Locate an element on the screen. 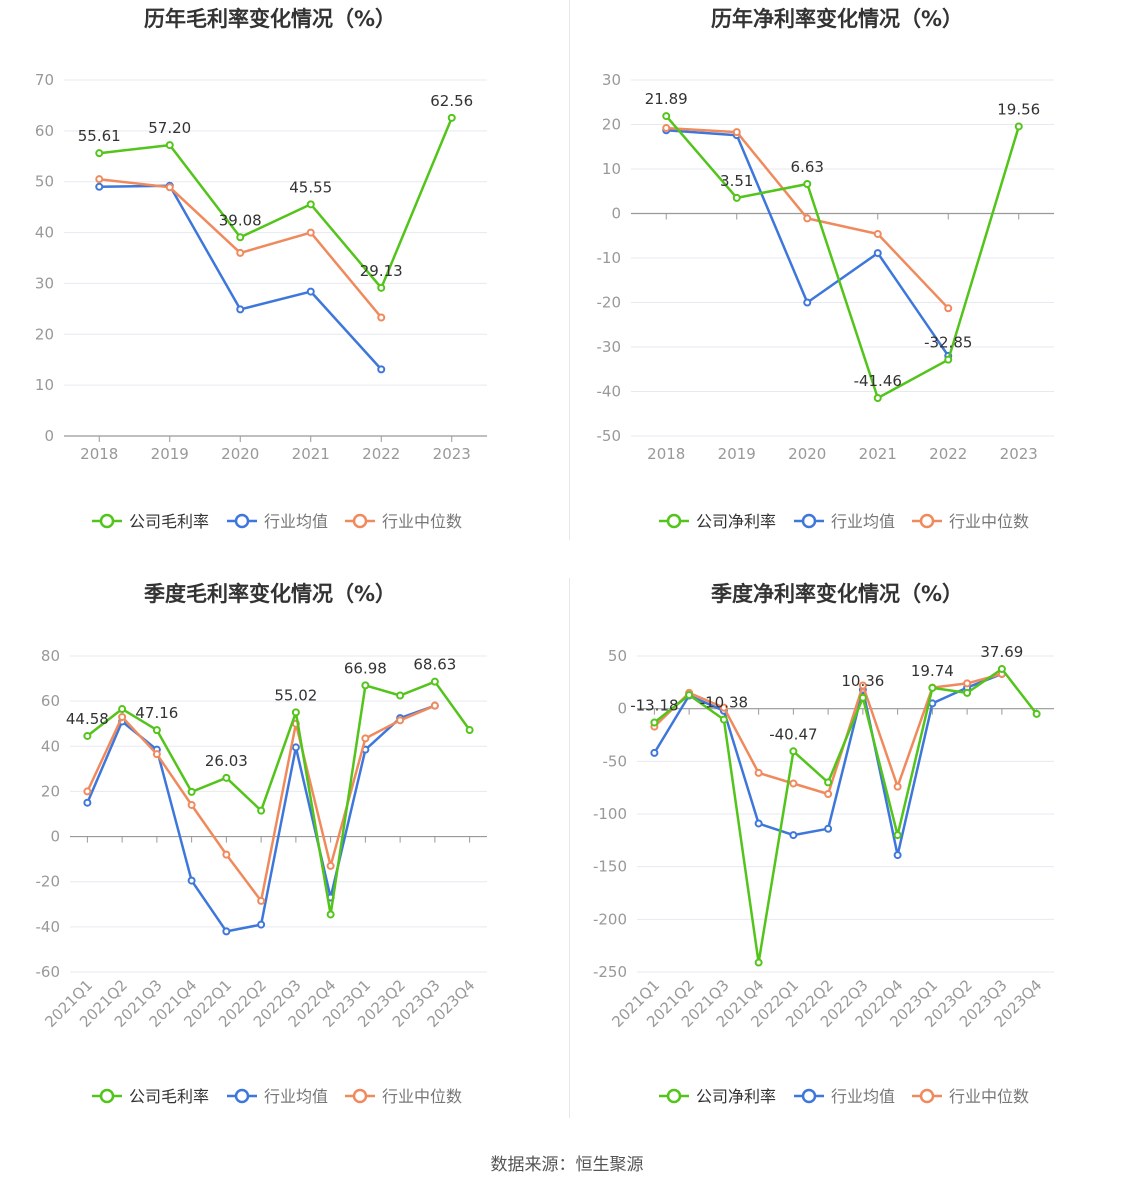 The height and width of the screenshot is (1188, 1134). data-source-label: 数据来源：恒生聚源 is located at coordinates (567, 1165).